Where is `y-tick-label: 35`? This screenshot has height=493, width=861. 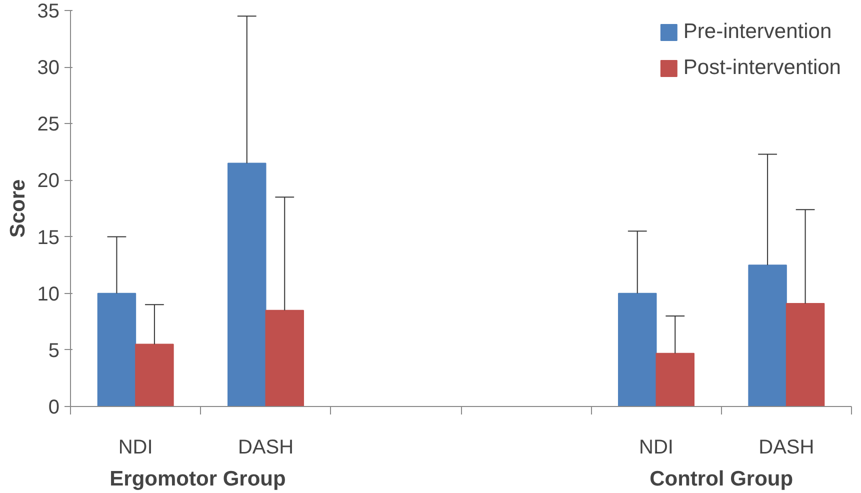
y-tick-label: 35 is located at coordinates (48, 11).